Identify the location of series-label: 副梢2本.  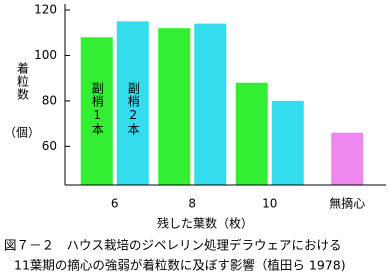
(133, 109).